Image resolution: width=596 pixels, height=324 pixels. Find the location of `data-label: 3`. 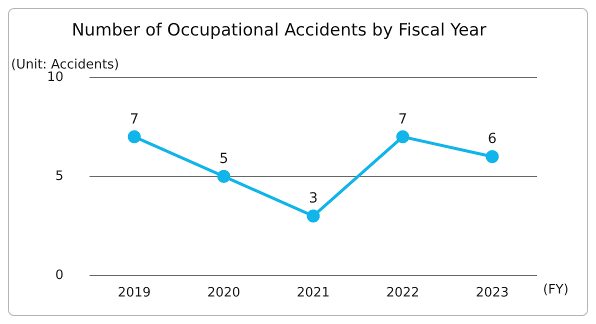

data-label: 3 is located at coordinates (313, 198).